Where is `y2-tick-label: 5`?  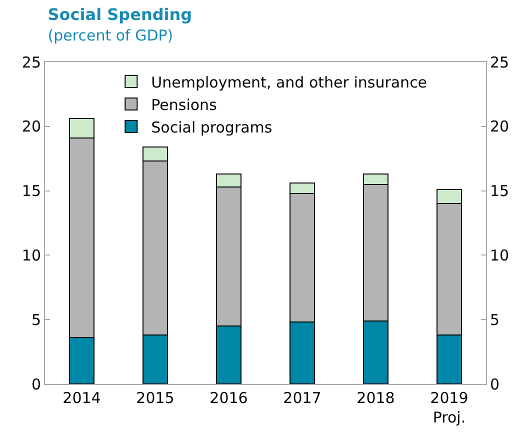 y2-tick-label: 5 is located at coordinates (495, 319).